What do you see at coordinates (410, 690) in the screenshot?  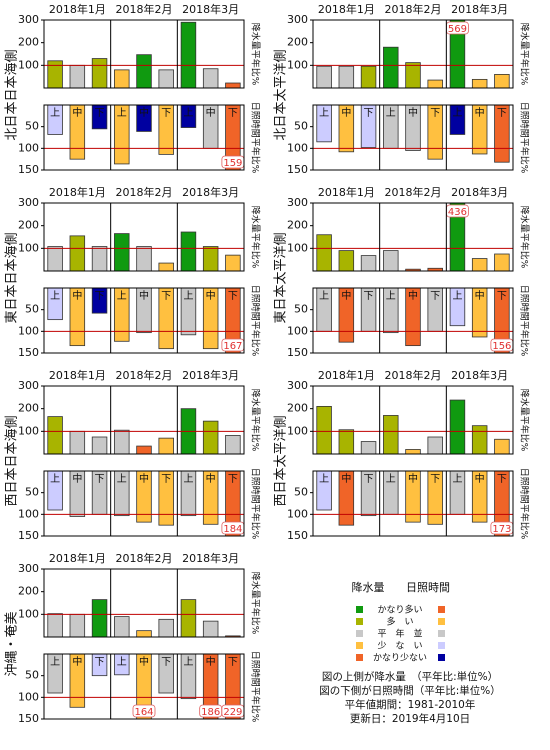 I see `note: 図の下側が日照時間（平年比:単位%）` at bounding box center [410, 690].